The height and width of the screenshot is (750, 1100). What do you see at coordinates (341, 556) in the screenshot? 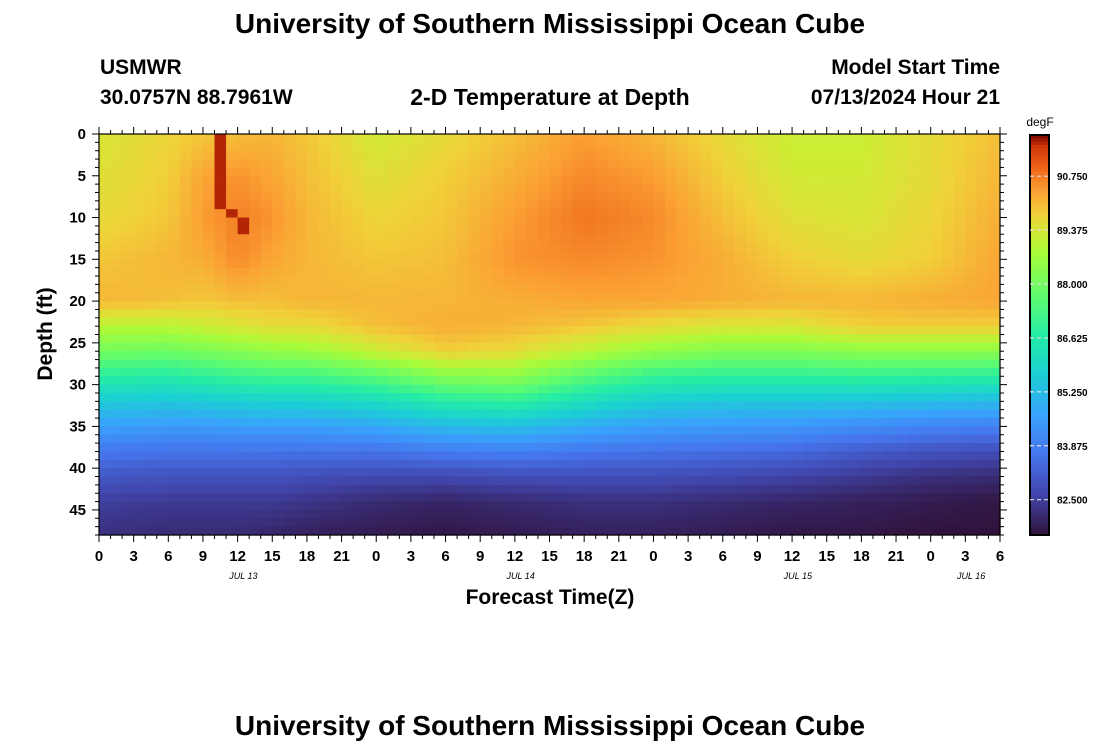
I see `x-tick-label: 21` at bounding box center [341, 556].